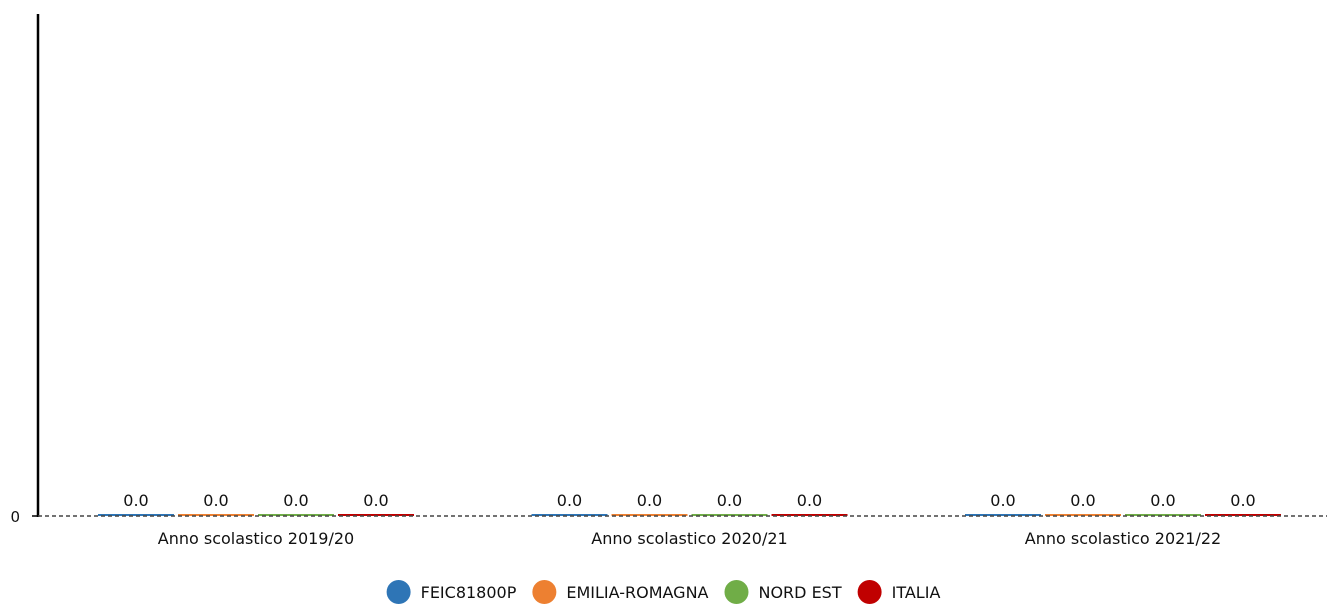  Describe the element at coordinates (689, 500) in the screenshot. I see `value-labels-layer: 0.0 0.0 0.0 0.0 0.0 0.0 0.0 0.0 0.0 0.0 0.0 0.0` at that location.